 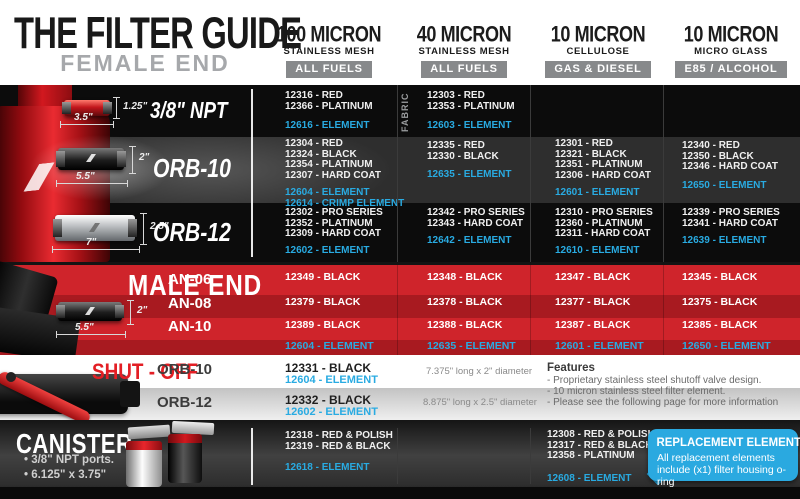 I want to click on element-number: 12635 - ELEMENT, so click(x=469, y=174).